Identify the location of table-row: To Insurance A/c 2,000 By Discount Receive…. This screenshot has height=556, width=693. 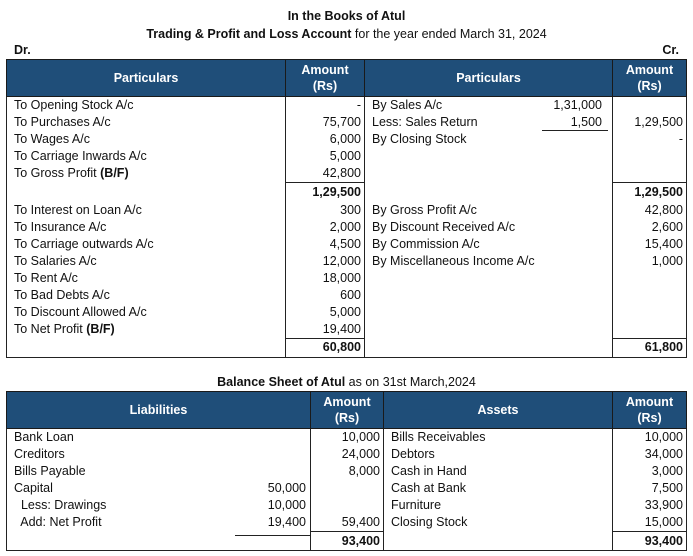
(346, 227).